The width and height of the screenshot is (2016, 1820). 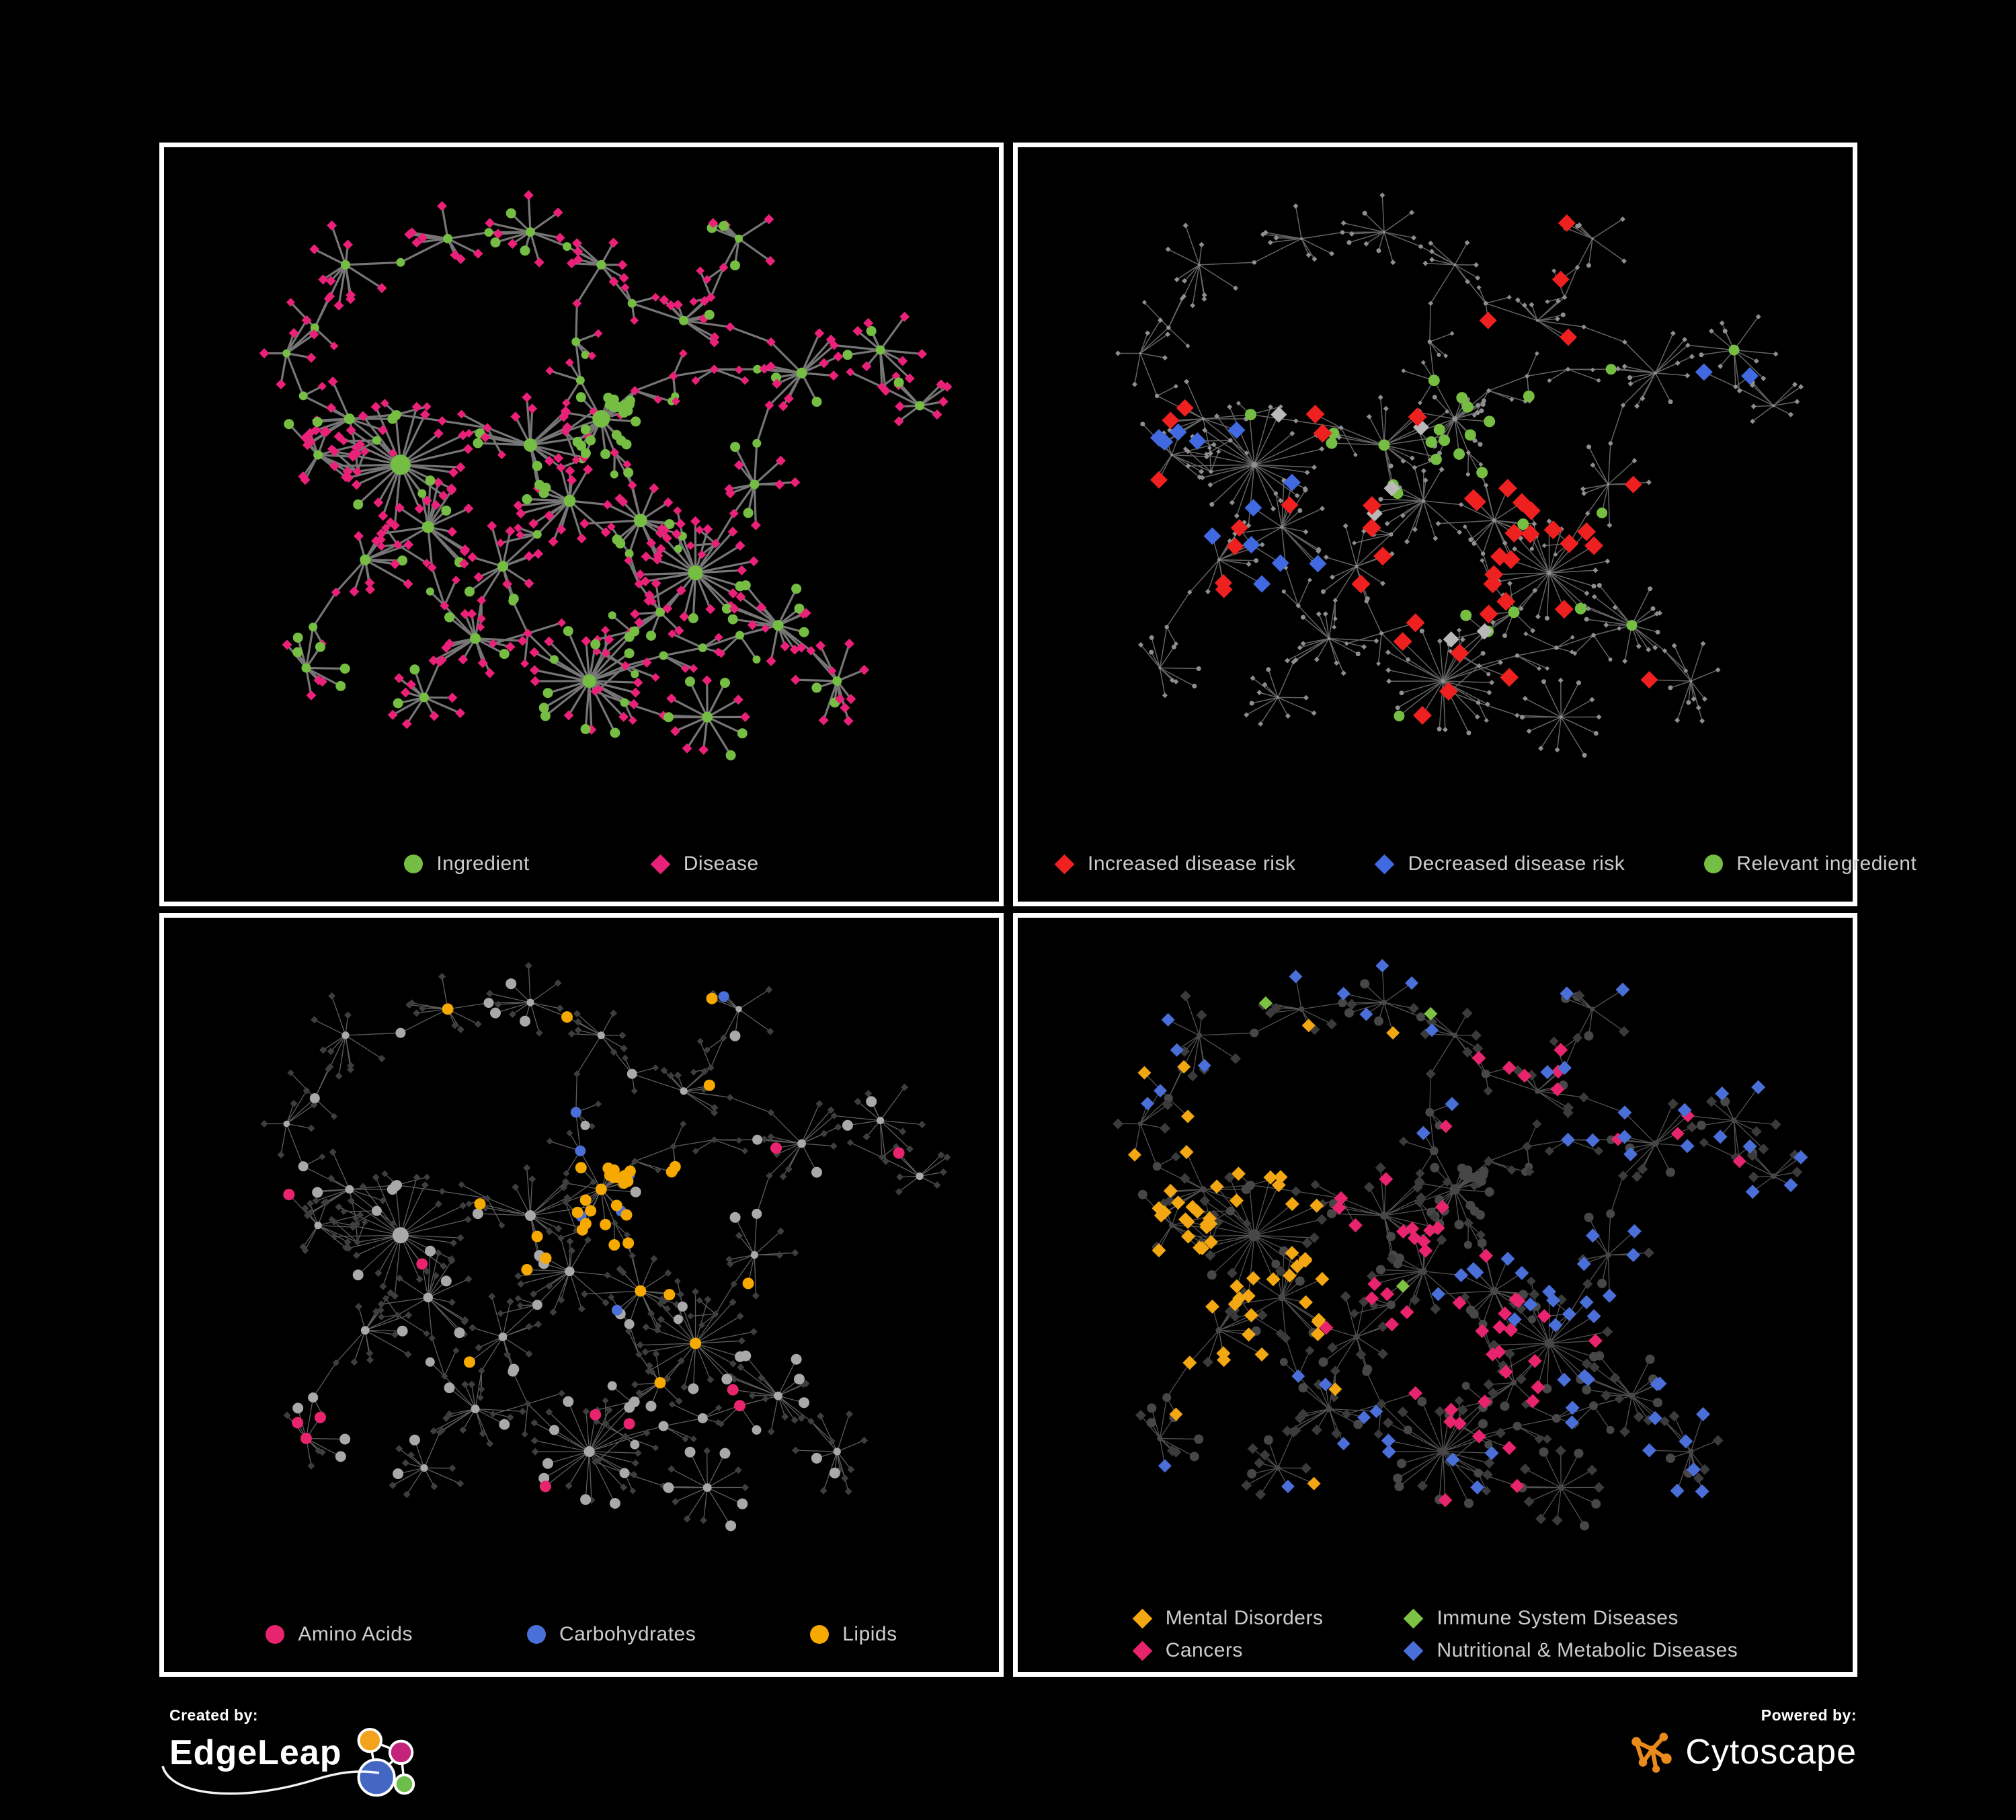 I want to click on legend-item: Lipids, so click(x=853, y=1634).